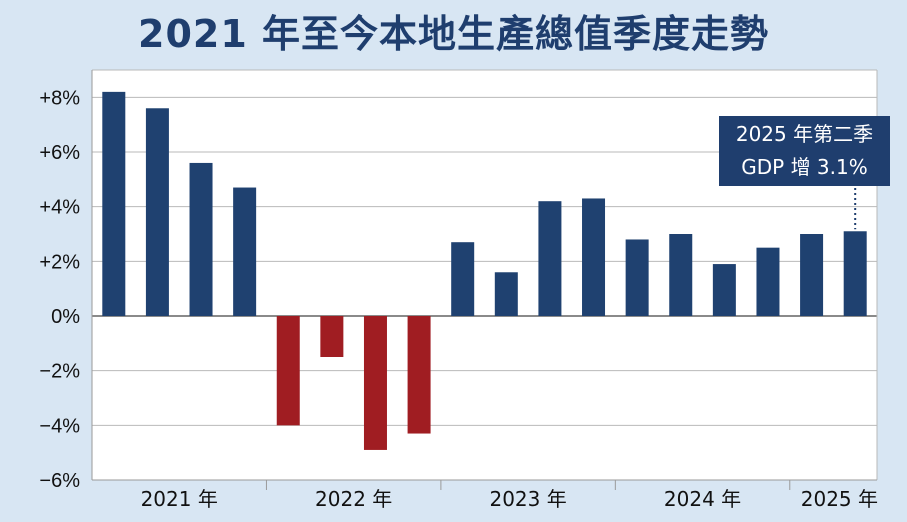  I want to click on y-tick-label: +8%, so click(59, 98).